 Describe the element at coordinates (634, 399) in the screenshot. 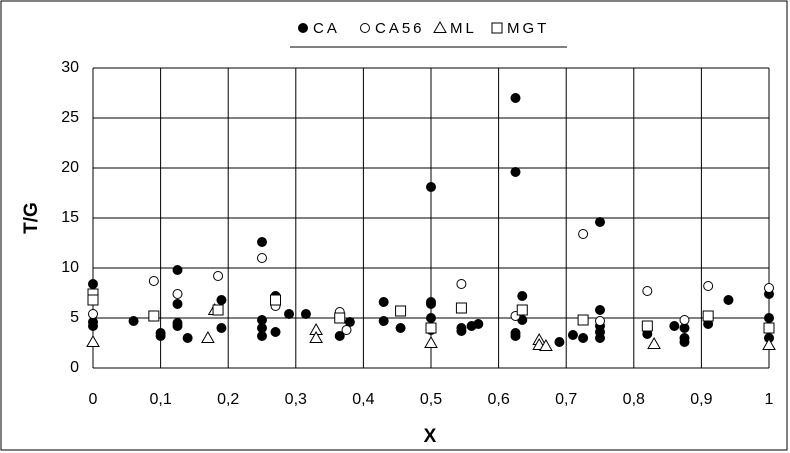

I see `x-tick-label: 0,8` at that location.